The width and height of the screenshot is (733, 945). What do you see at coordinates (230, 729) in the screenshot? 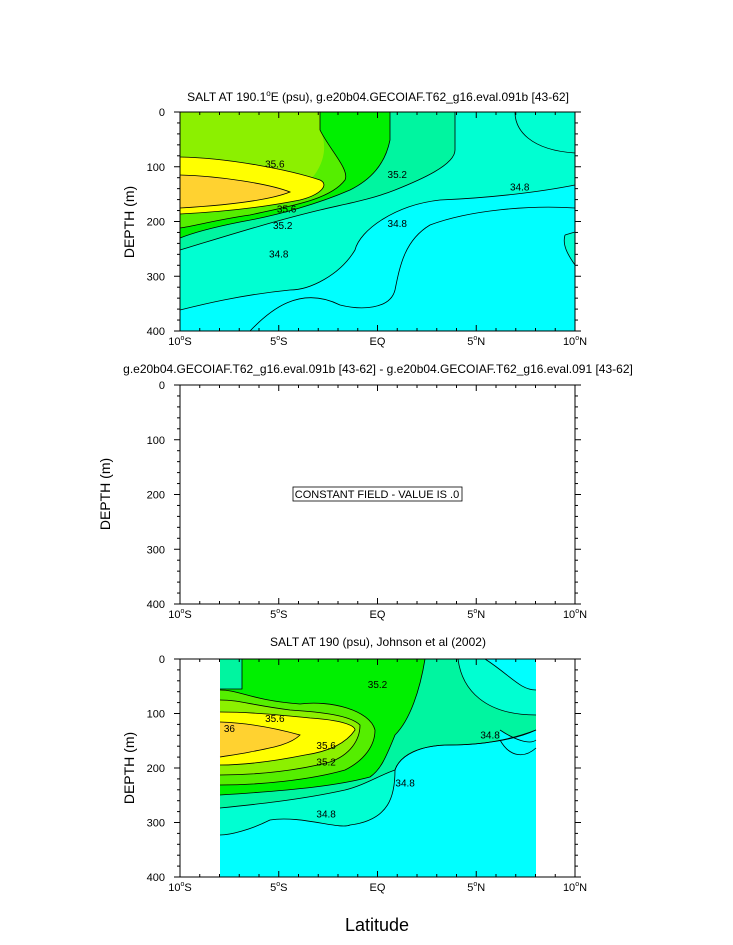
I see `contour-label: 36` at bounding box center [230, 729].